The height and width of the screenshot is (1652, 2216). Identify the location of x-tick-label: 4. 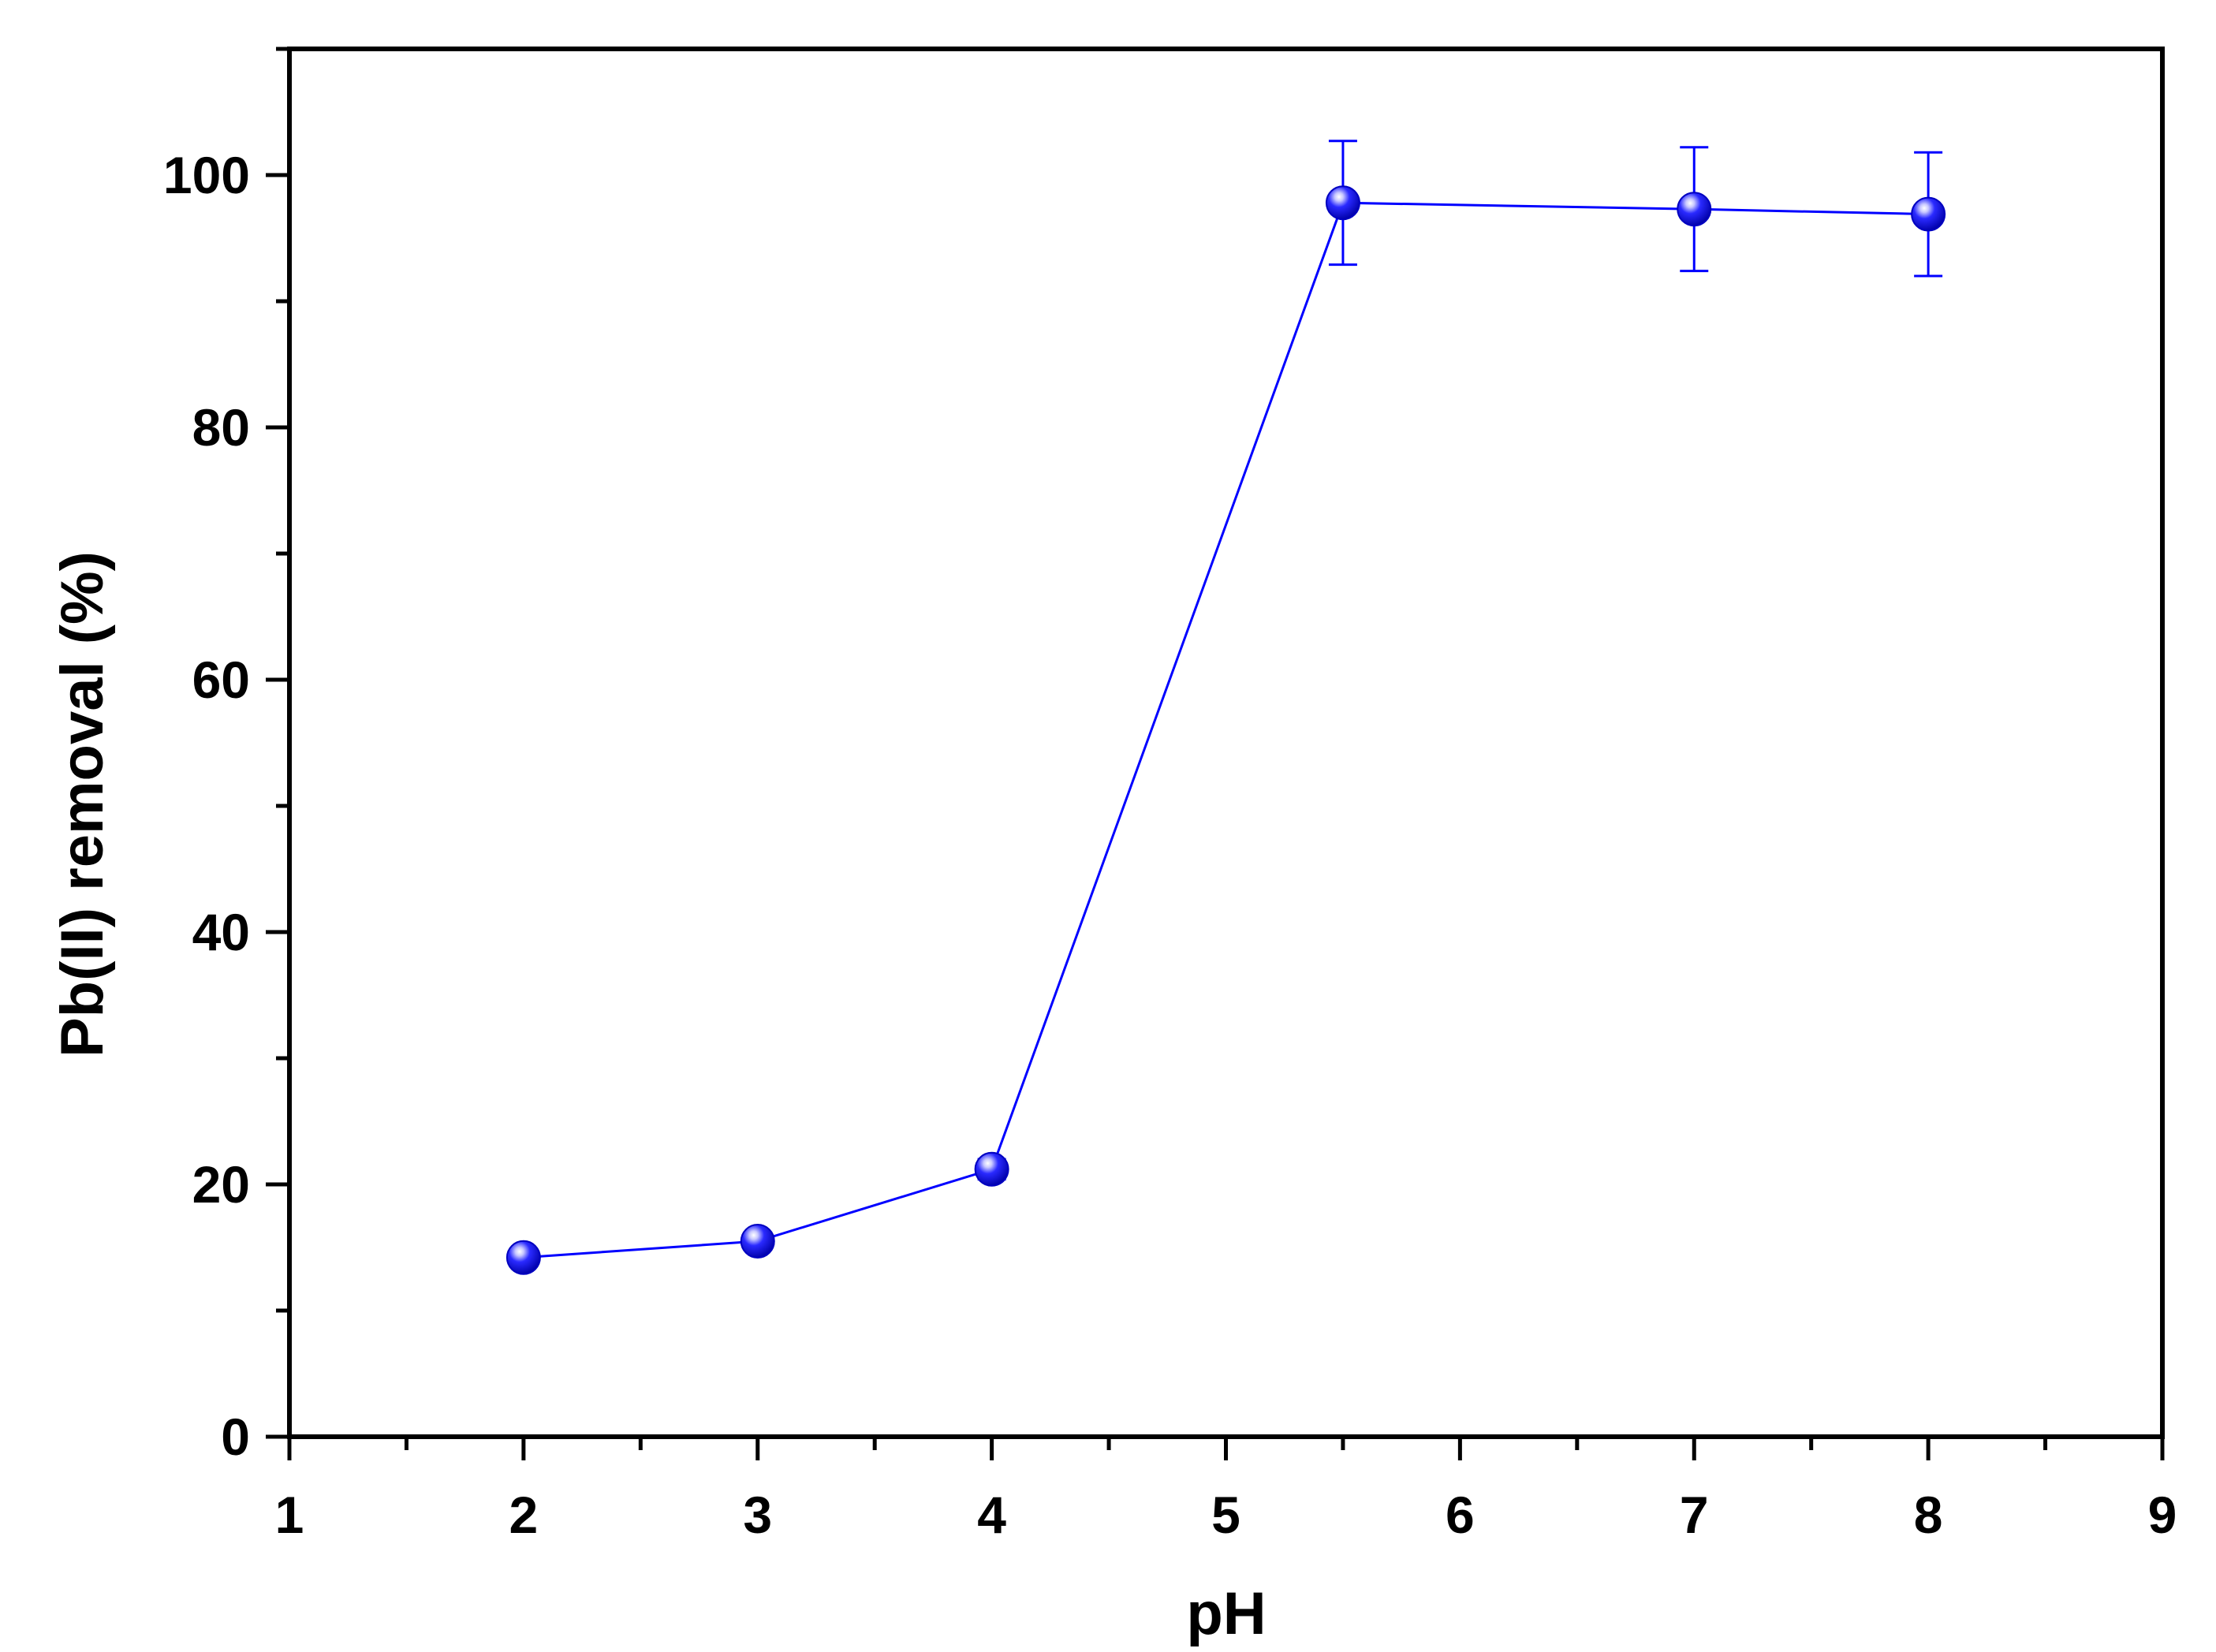
(992, 1515).